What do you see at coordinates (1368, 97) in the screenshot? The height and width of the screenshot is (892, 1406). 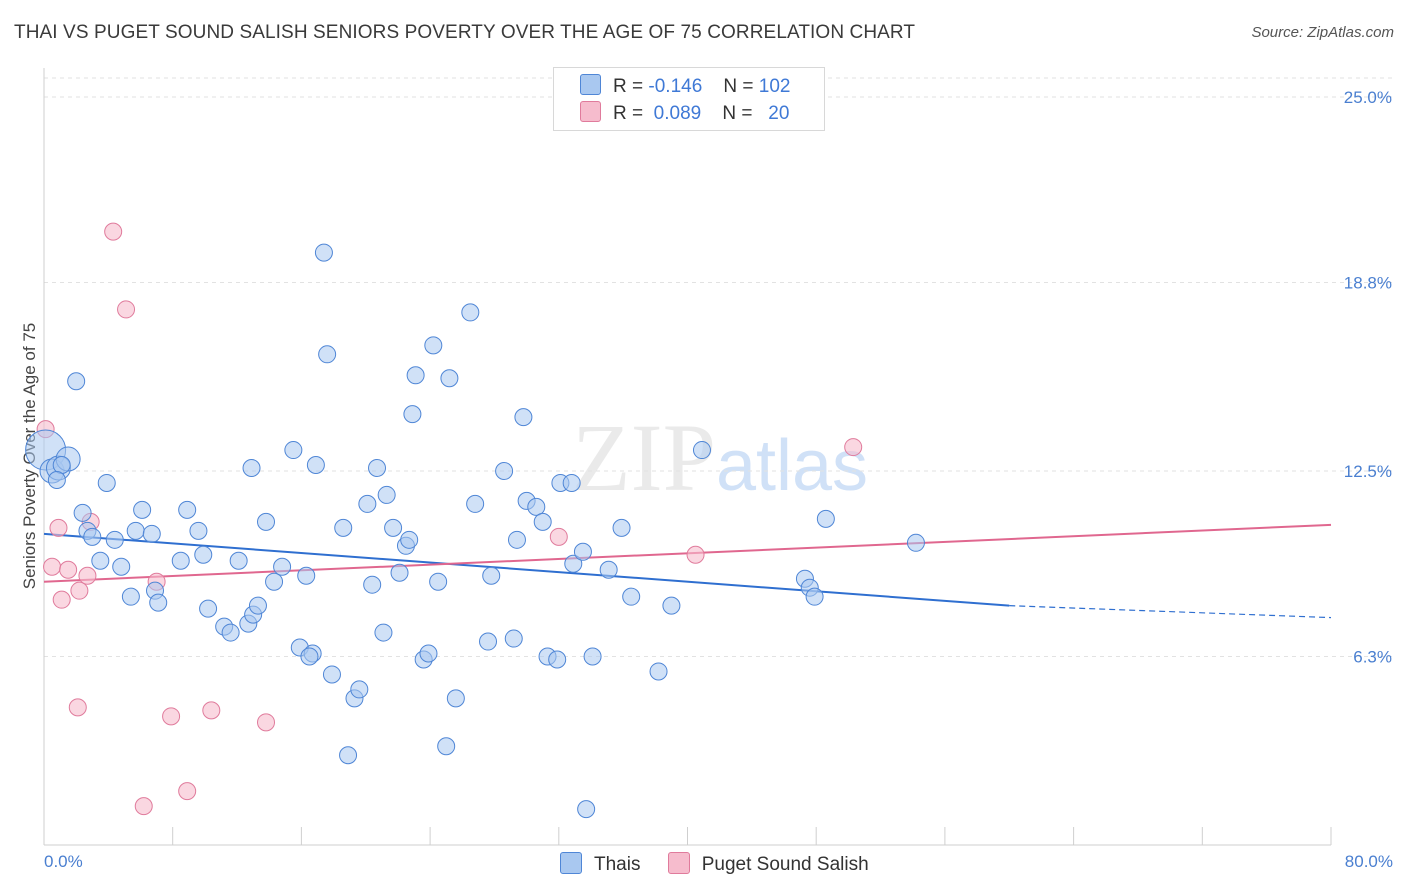 I see `y-tick-label: 25.0%` at bounding box center [1368, 97].